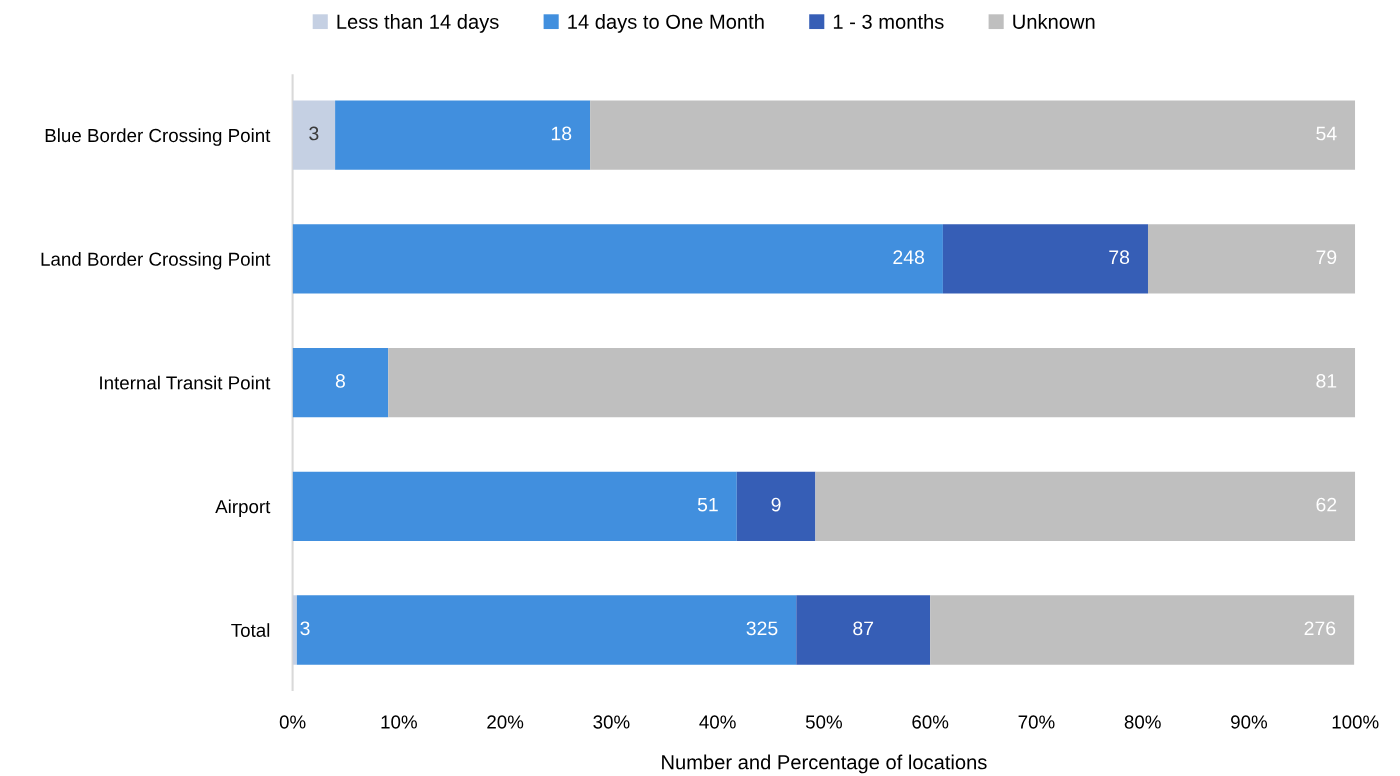  What do you see at coordinates (717, 722) in the screenshot?
I see `x-tick-label: 40%` at bounding box center [717, 722].